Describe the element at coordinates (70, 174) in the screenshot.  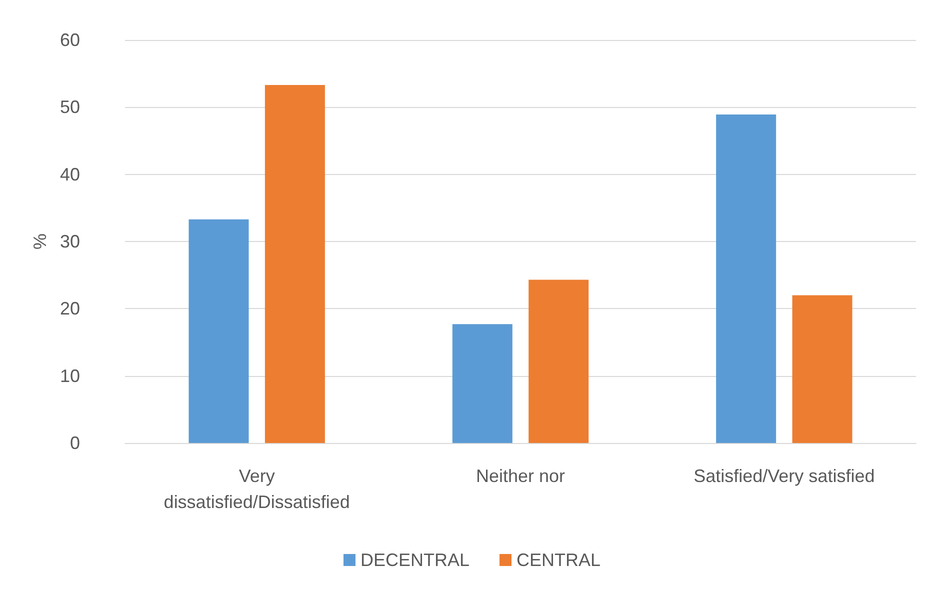
I see `y-tick-label: 40` at that location.